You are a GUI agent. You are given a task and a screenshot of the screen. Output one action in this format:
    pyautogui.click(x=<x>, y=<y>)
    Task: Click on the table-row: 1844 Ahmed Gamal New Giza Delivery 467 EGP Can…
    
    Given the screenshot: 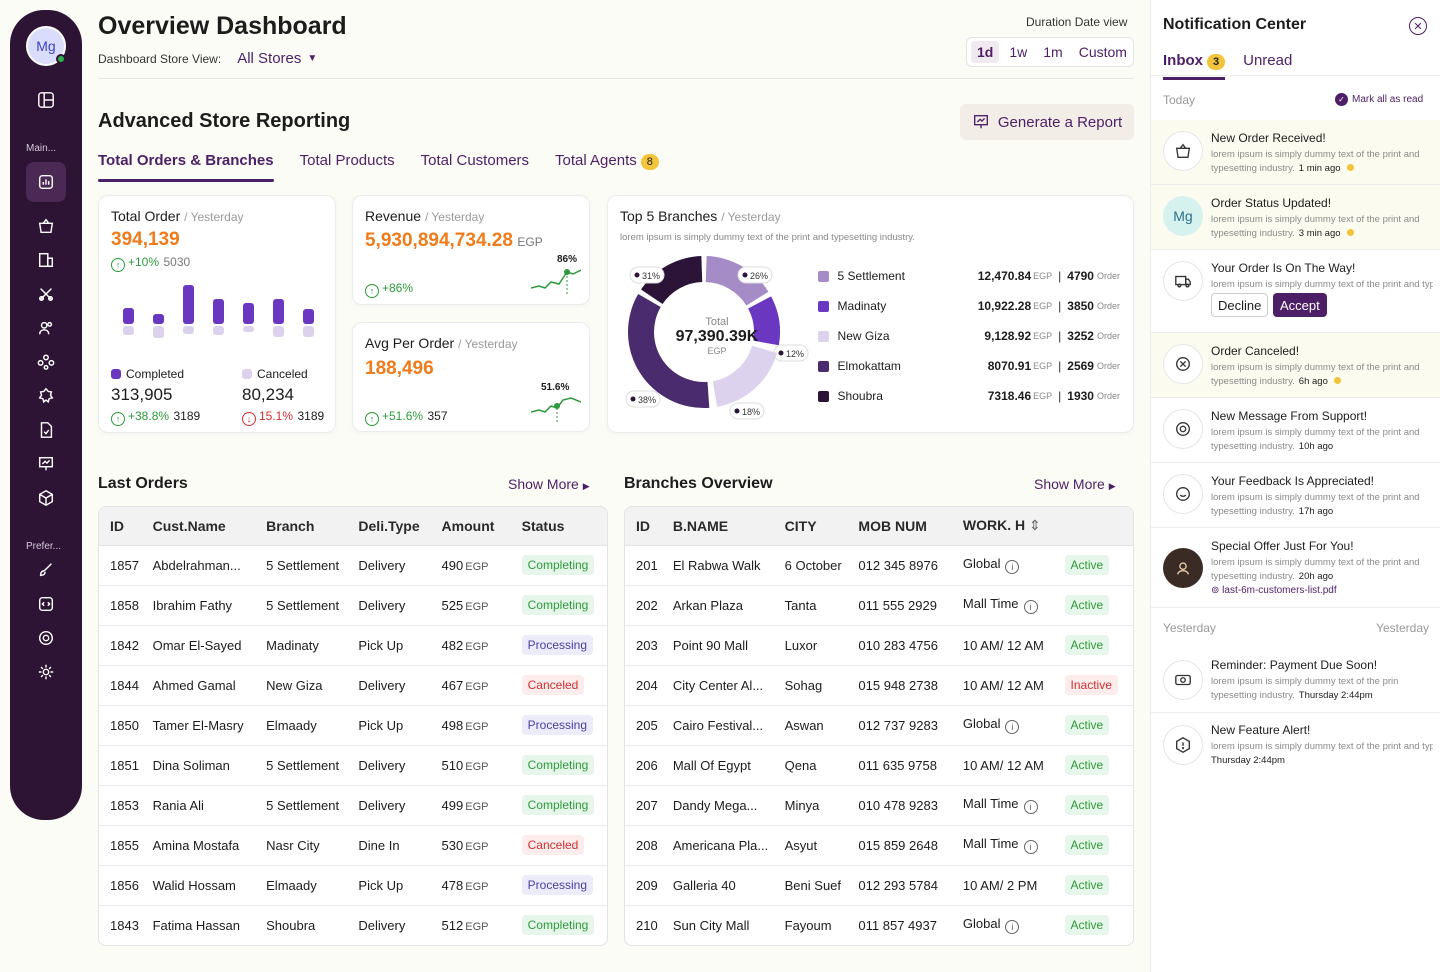 What is the action you would take?
    pyautogui.click(x=353, y=685)
    